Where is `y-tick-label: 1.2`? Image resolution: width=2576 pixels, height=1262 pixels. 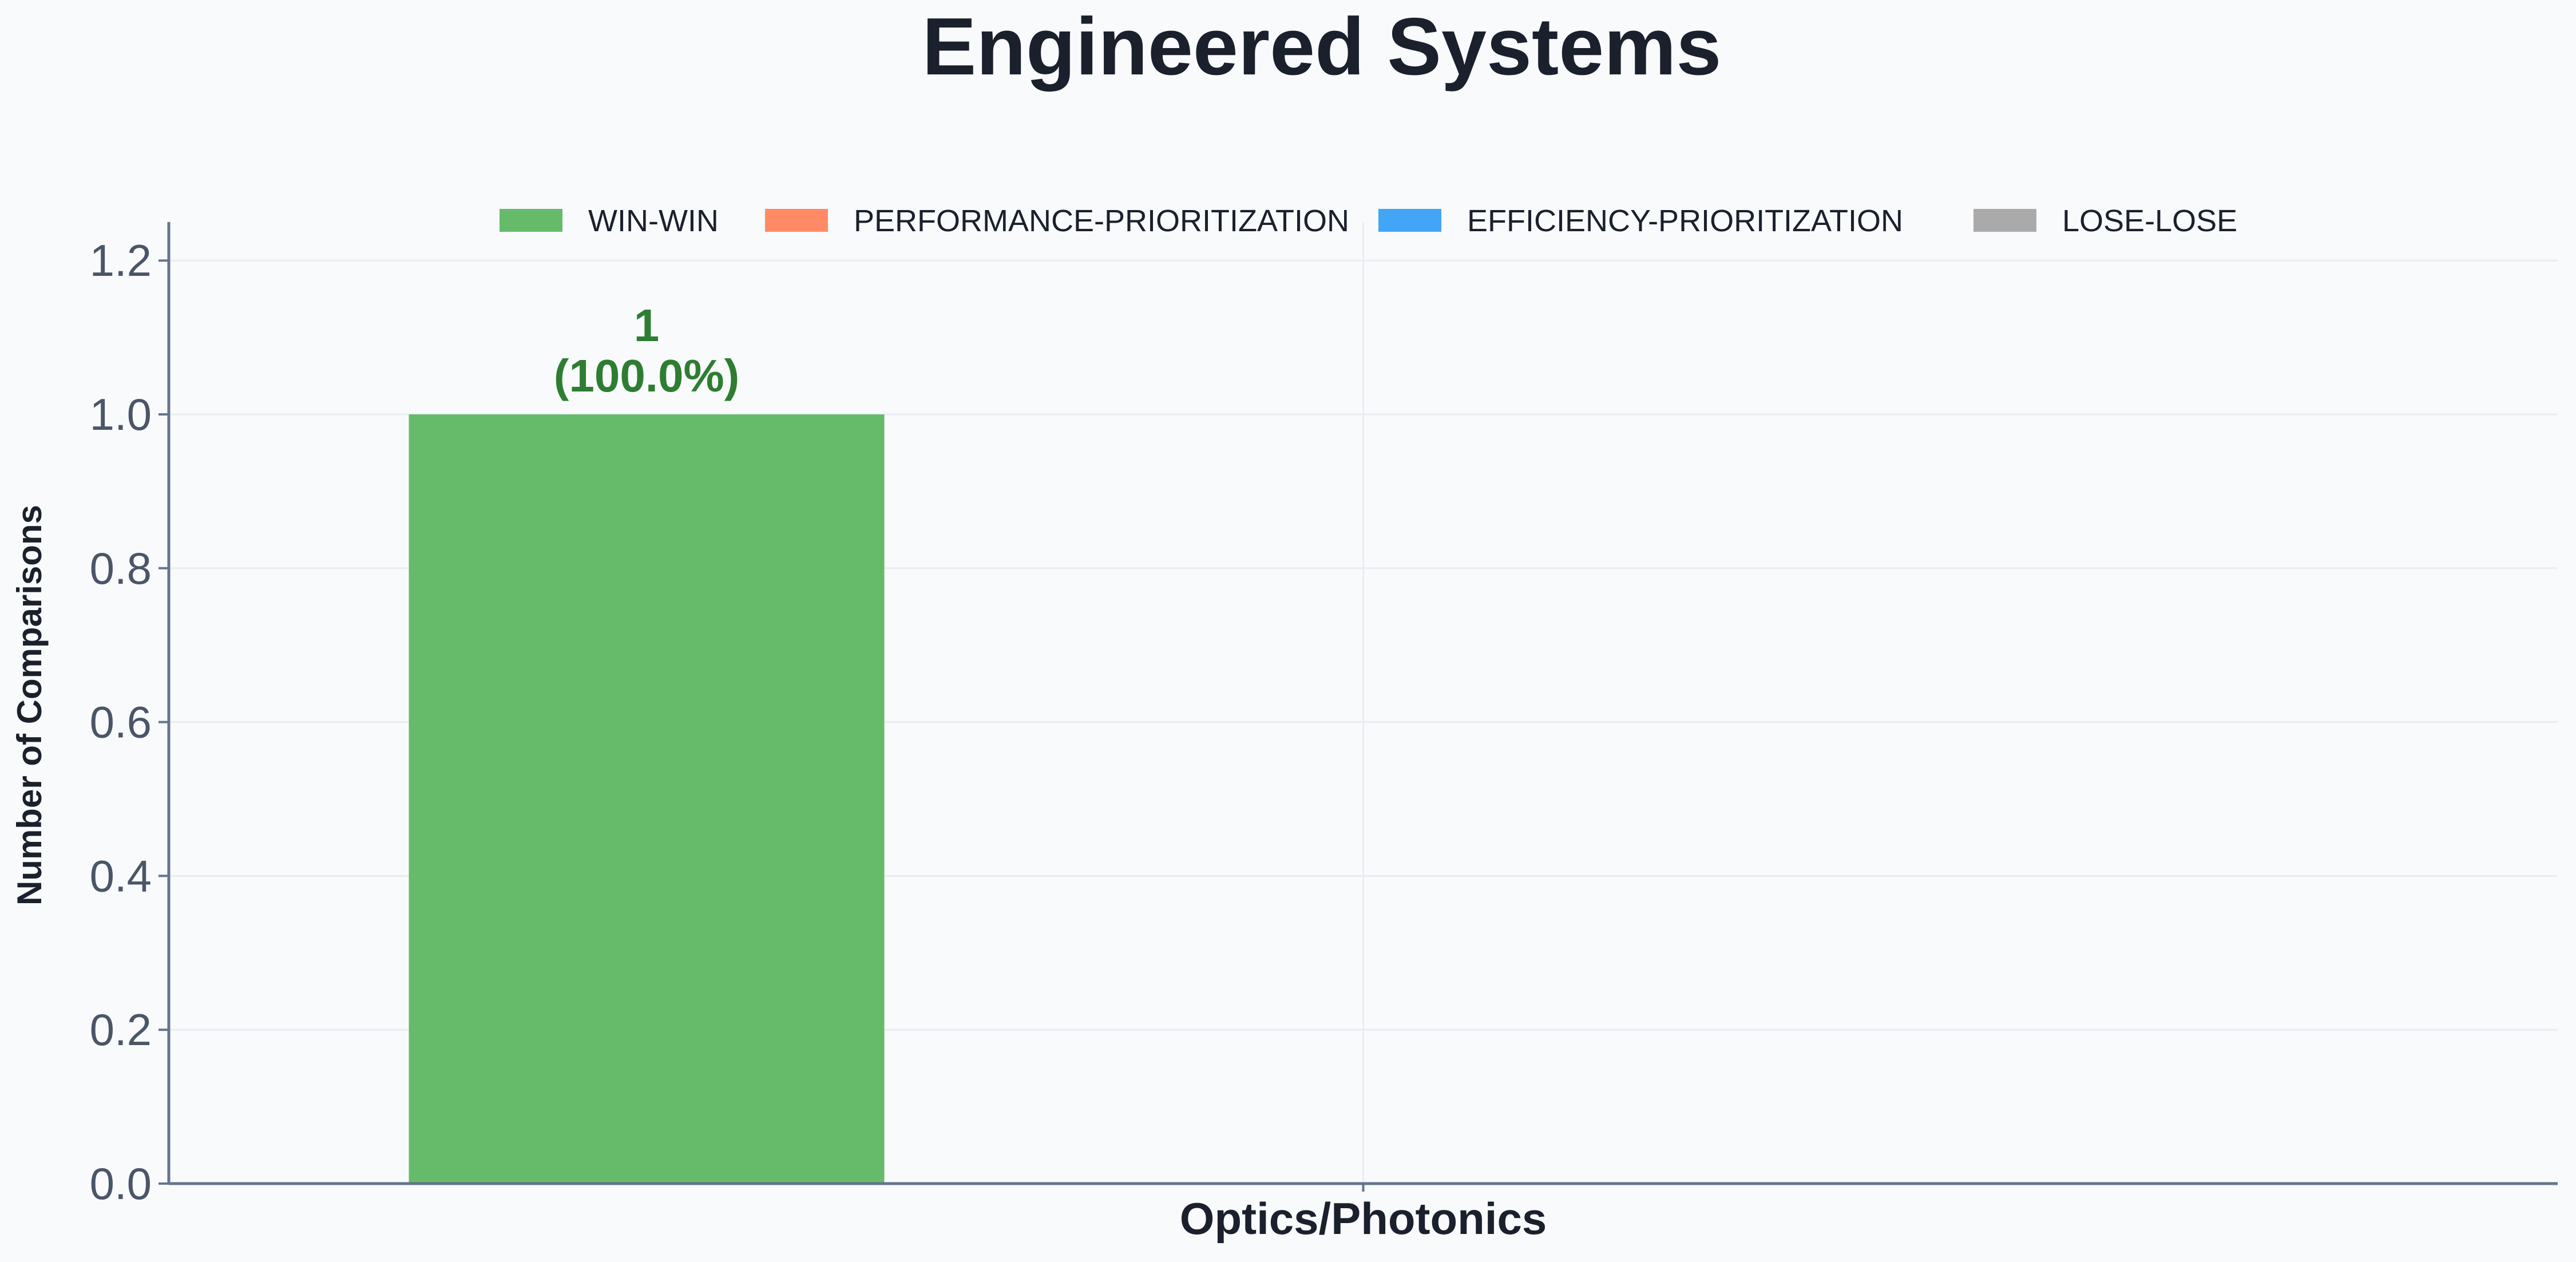
y-tick-label: 1.2 is located at coordinates (121, 261).